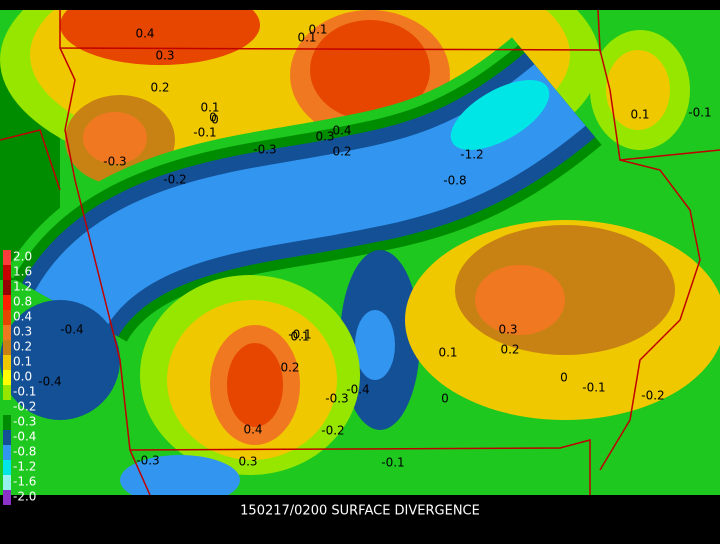 The image size is (720, 544). I want to click on legend-label: -1.6, so click(24, 482).